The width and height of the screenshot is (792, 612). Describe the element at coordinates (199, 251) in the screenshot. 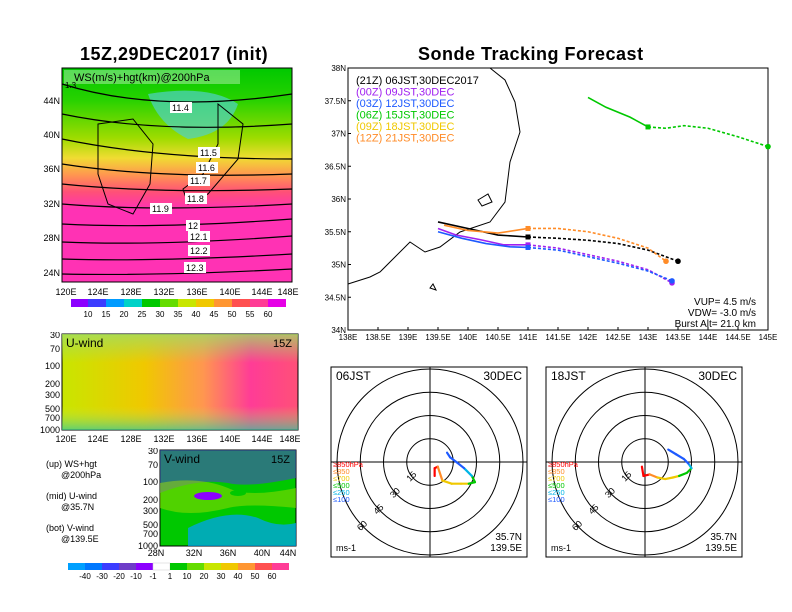

I see `contour-label: 12.2` at that location.